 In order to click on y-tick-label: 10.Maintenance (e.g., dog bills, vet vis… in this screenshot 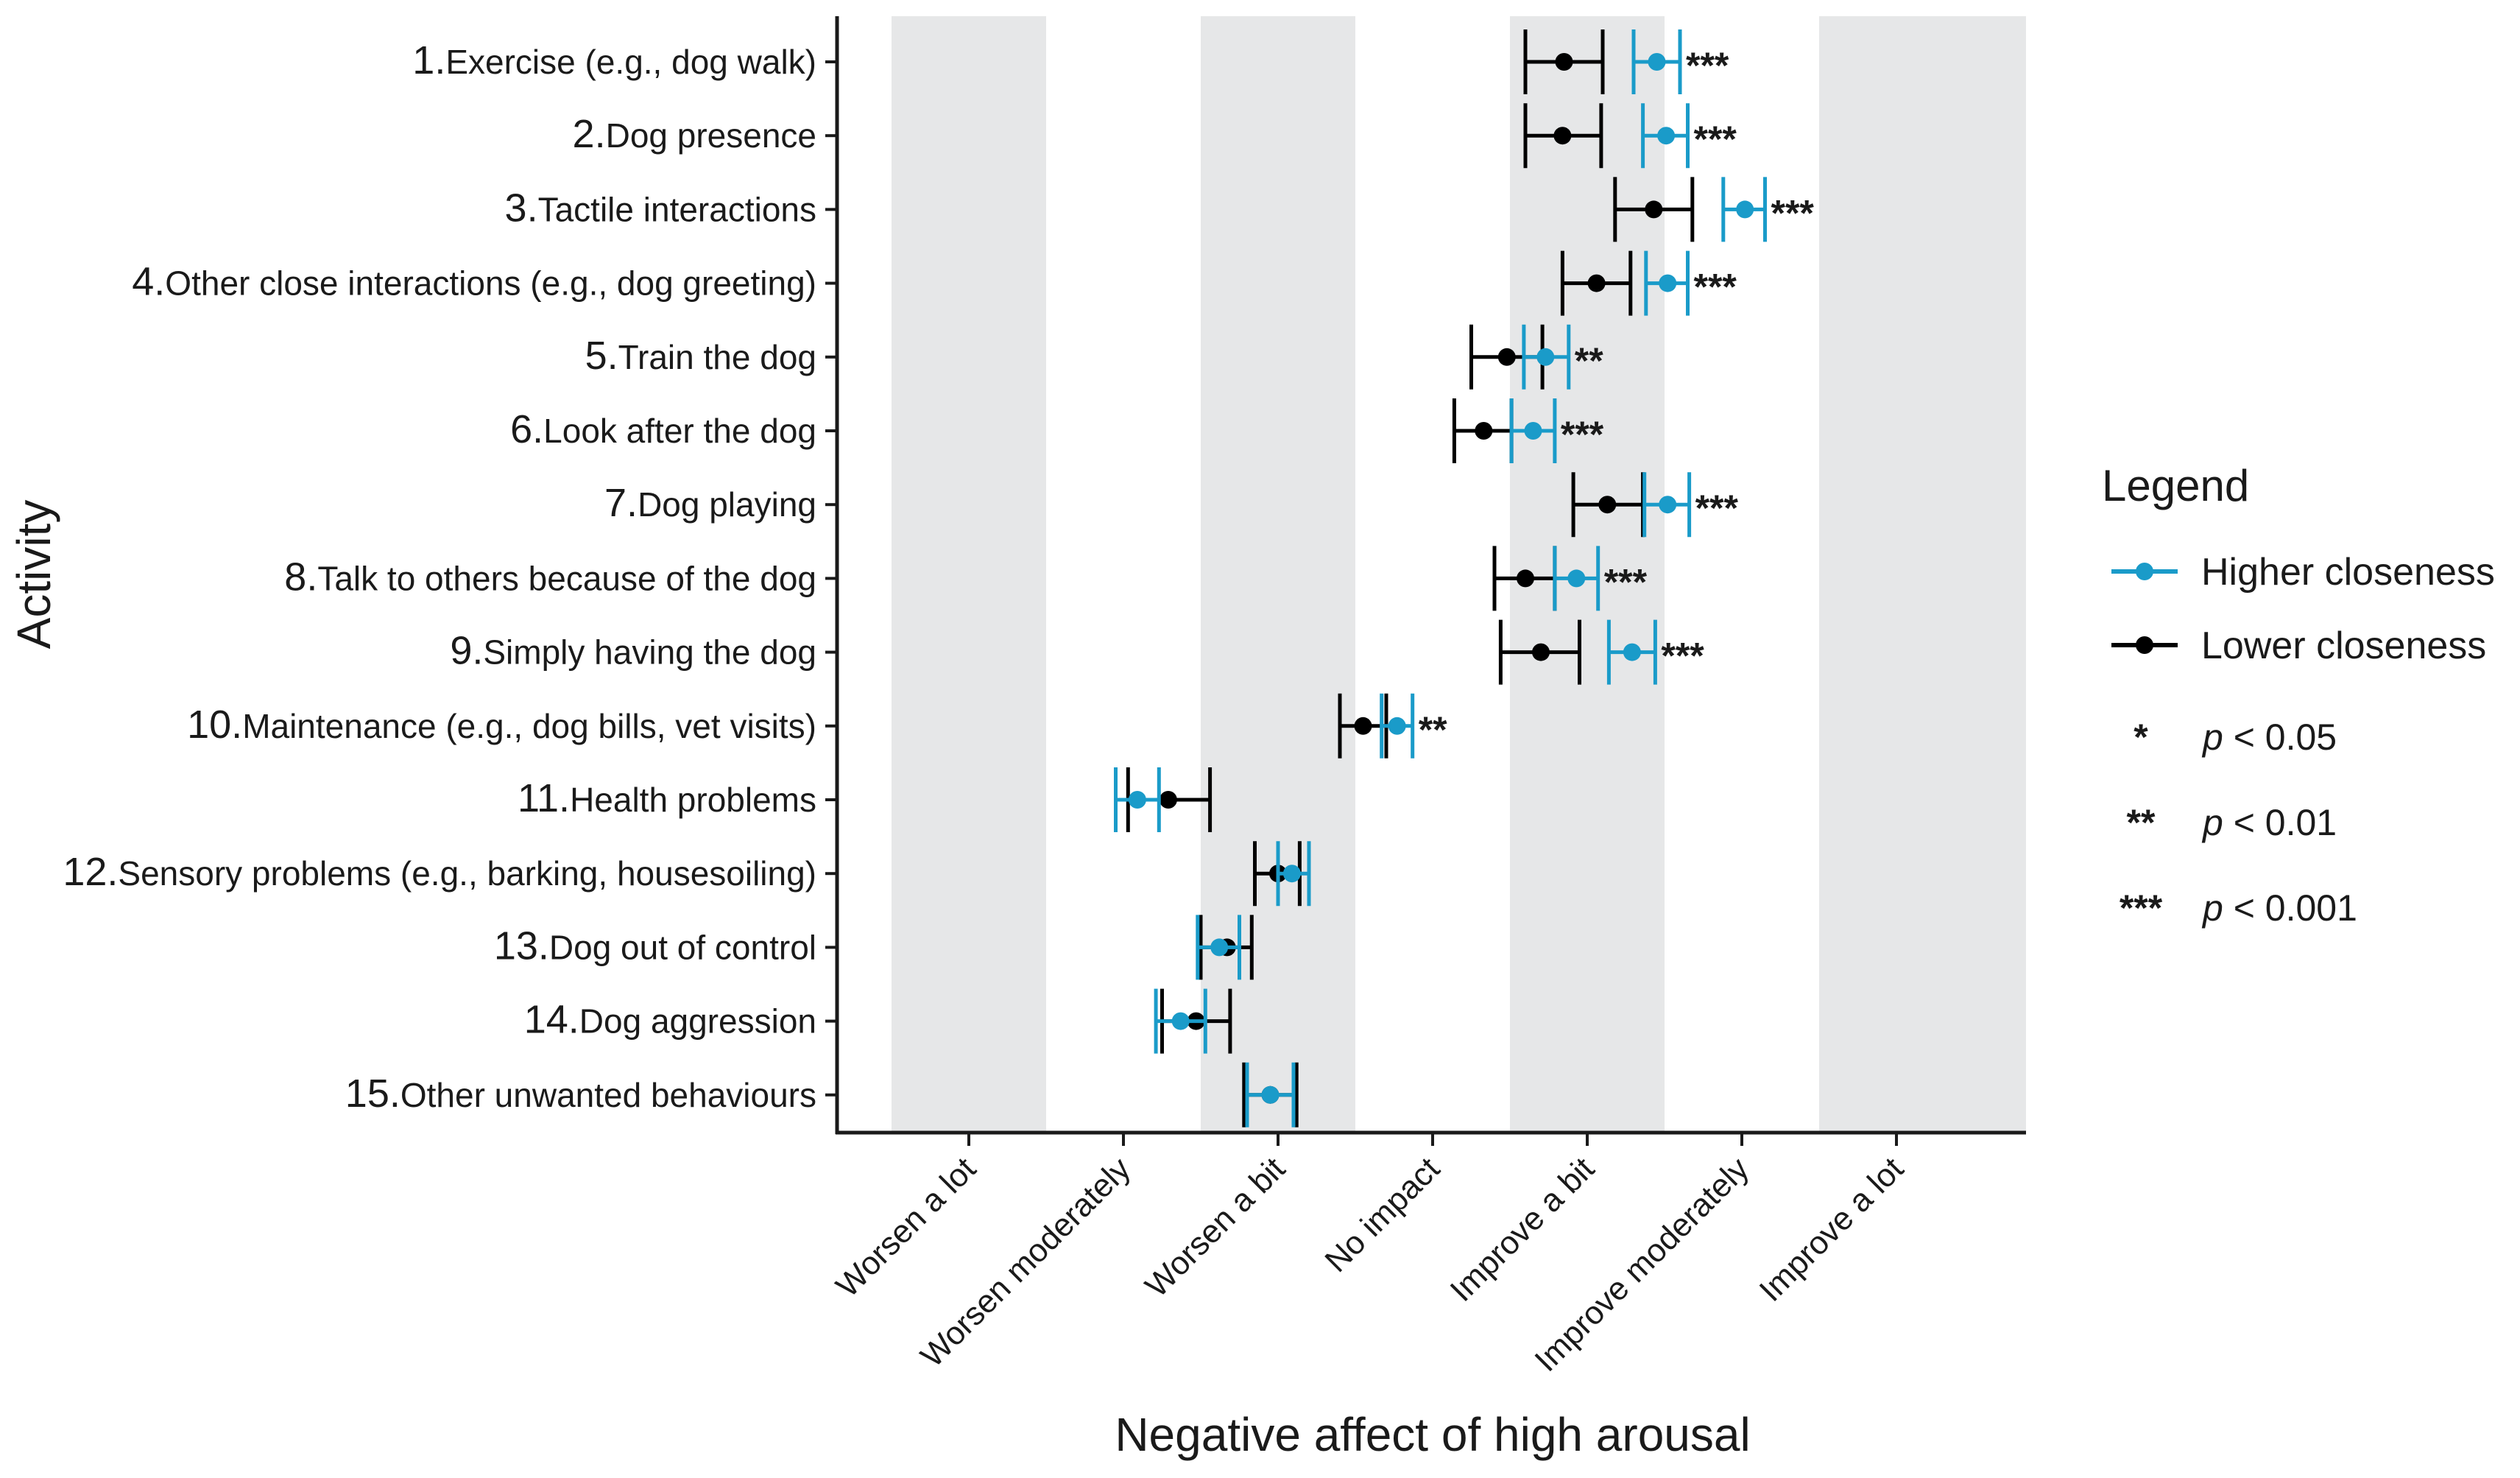, I will do `click(501, 725)`.